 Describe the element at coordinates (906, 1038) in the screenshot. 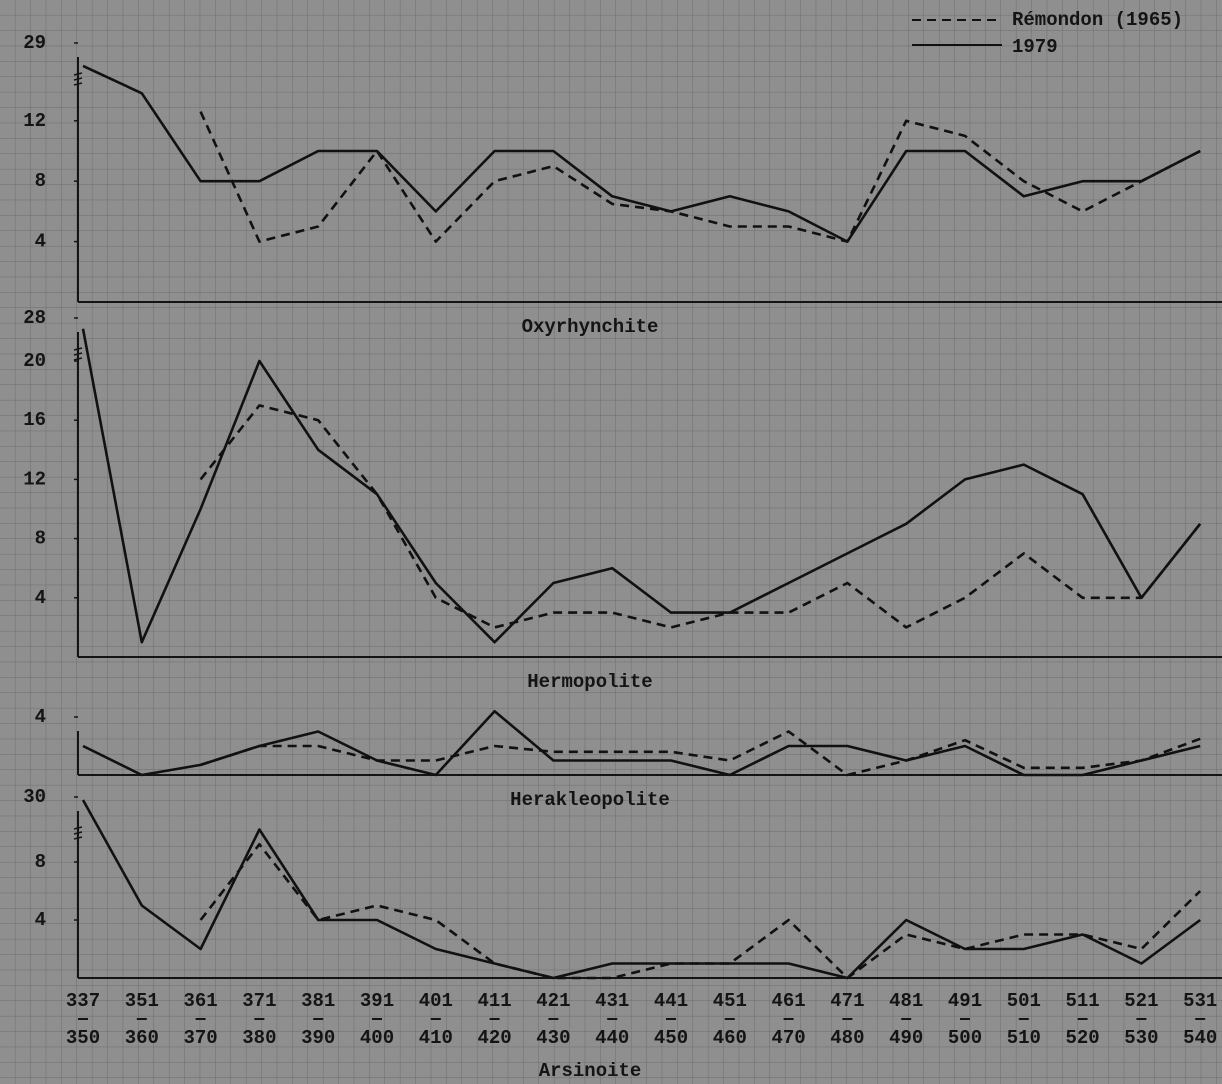

I see `x-tick-label: 490` at that location.